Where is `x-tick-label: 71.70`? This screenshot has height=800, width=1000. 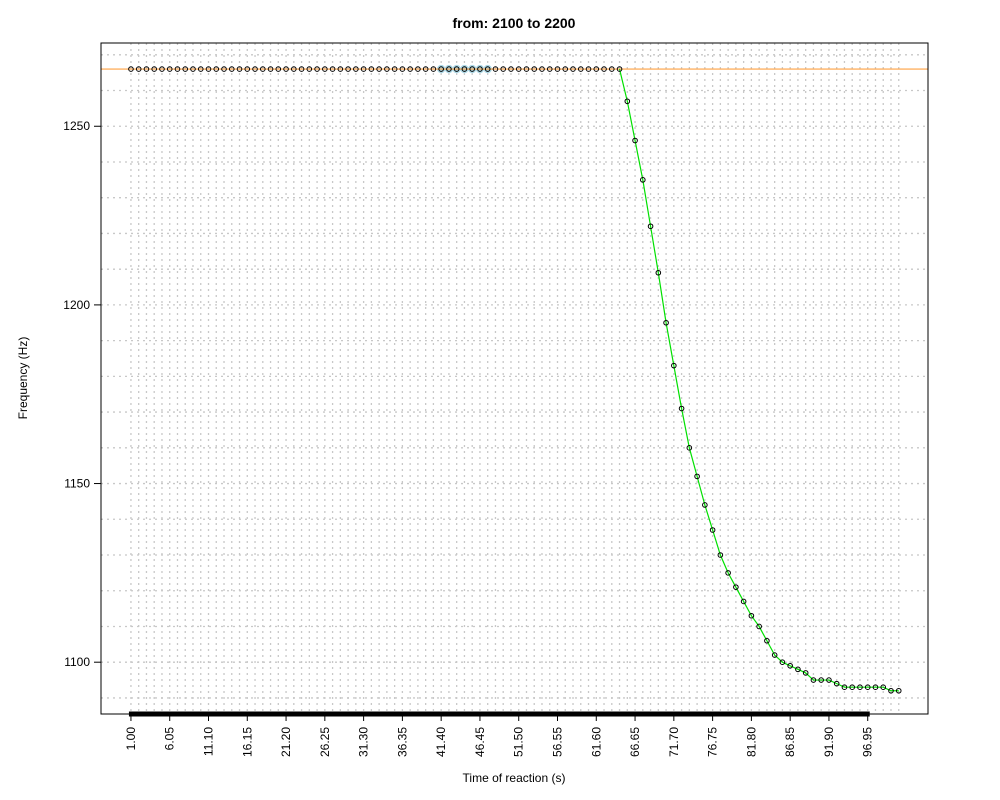
x-tick-label: 71.70 is located at coordinates (674, 742).